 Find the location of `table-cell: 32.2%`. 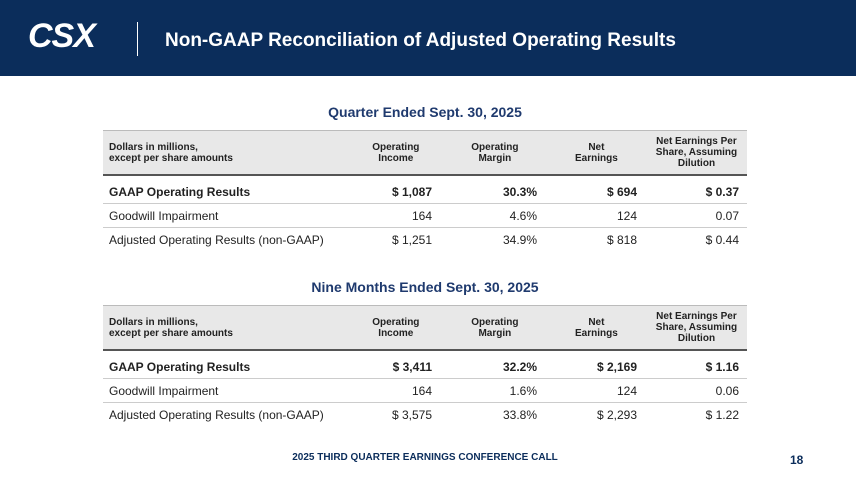

table-cell: 32.2% is located at coordinates (519, 366).